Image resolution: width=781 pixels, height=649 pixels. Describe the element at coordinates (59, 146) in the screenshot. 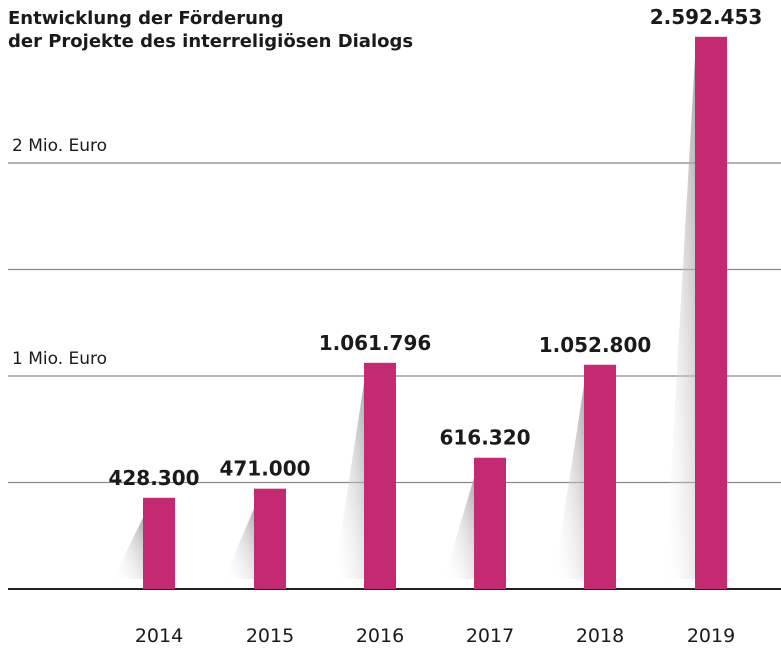

I see `y-tick-label: 2 Mio. Euro` at that location.